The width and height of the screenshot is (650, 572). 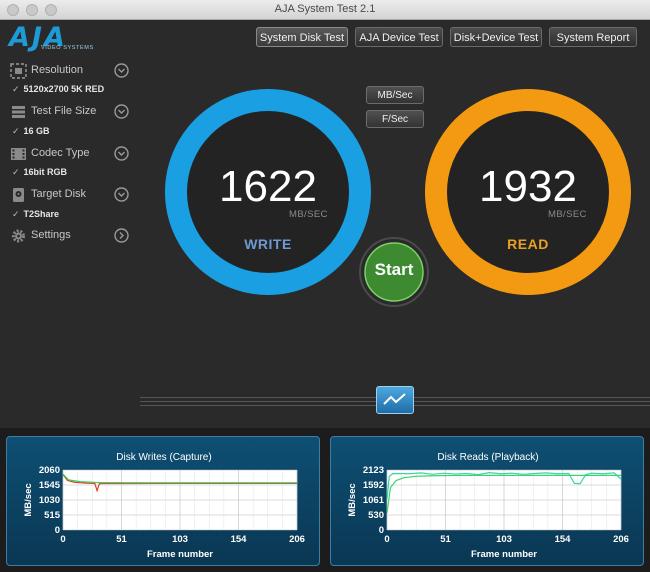 What do you see at coordinates (567, 214) in the screenshot?
I see `read-speed-unit: MB/SEC` at bounding box center [567, 214].